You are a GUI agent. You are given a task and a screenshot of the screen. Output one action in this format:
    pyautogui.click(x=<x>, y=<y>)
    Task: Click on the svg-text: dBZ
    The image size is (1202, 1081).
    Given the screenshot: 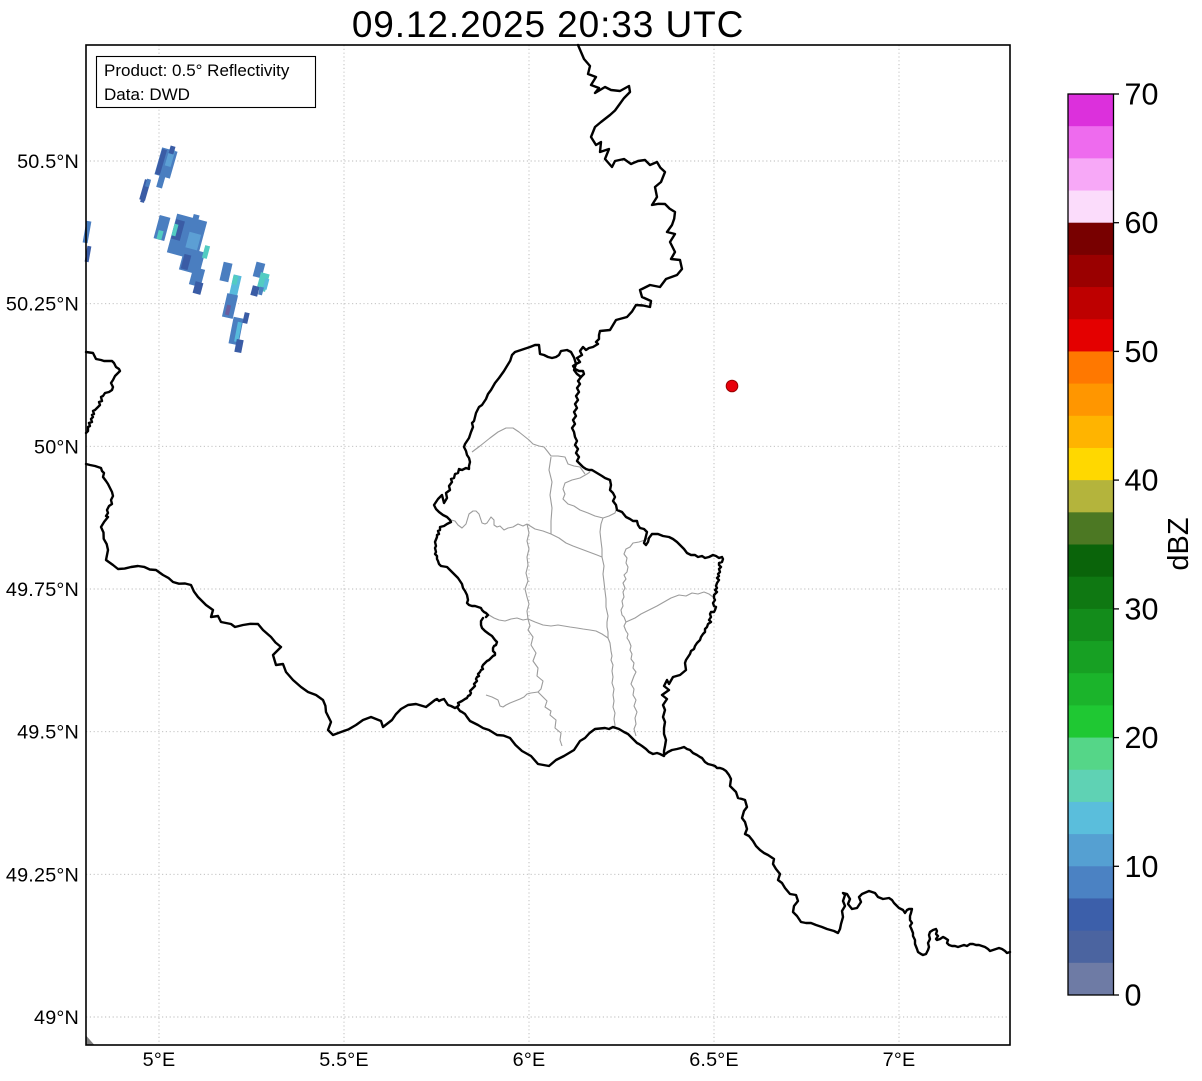 What is the action you would take?
    pyautogui.click(x=1179, y=543)
    